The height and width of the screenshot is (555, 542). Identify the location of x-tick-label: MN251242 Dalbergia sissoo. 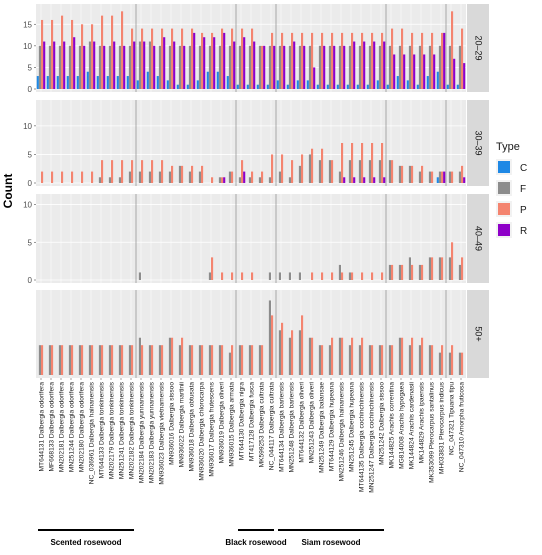
(382, 423).